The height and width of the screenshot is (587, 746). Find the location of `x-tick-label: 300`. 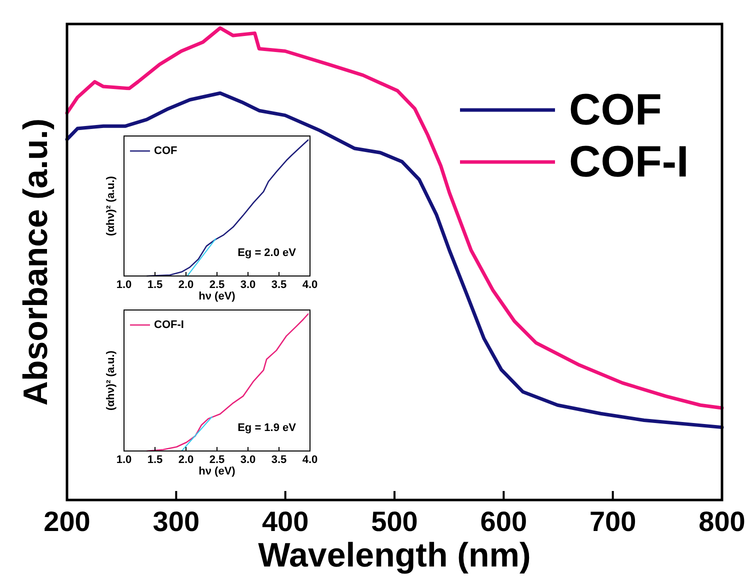

x-tick-label: 300 is located at coordinates (176, 521).